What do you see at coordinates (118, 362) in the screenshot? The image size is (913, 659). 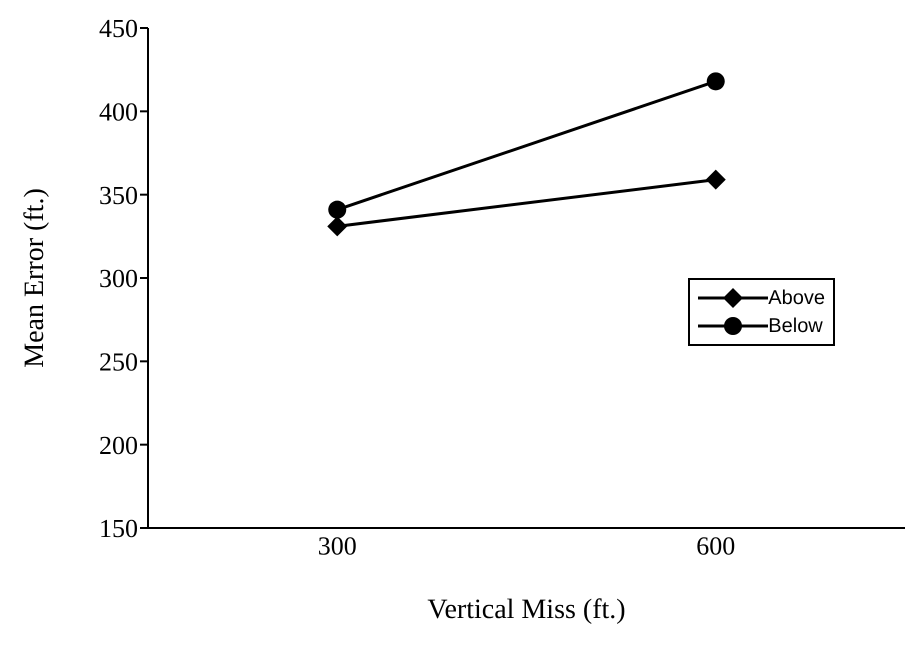 I see `y-tick-label: 250` at bounding box center [118, 362].